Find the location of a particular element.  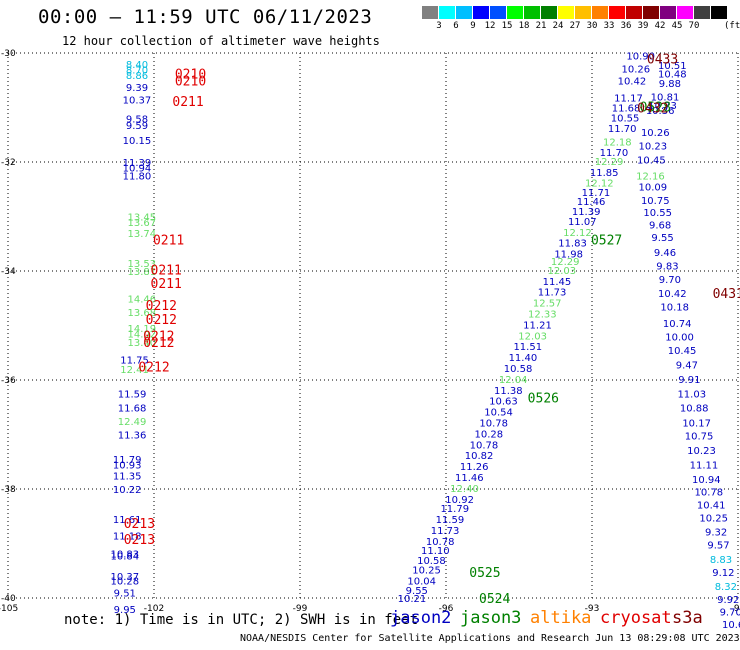

latitude-label: -34 is located at coordinates (8, 272).